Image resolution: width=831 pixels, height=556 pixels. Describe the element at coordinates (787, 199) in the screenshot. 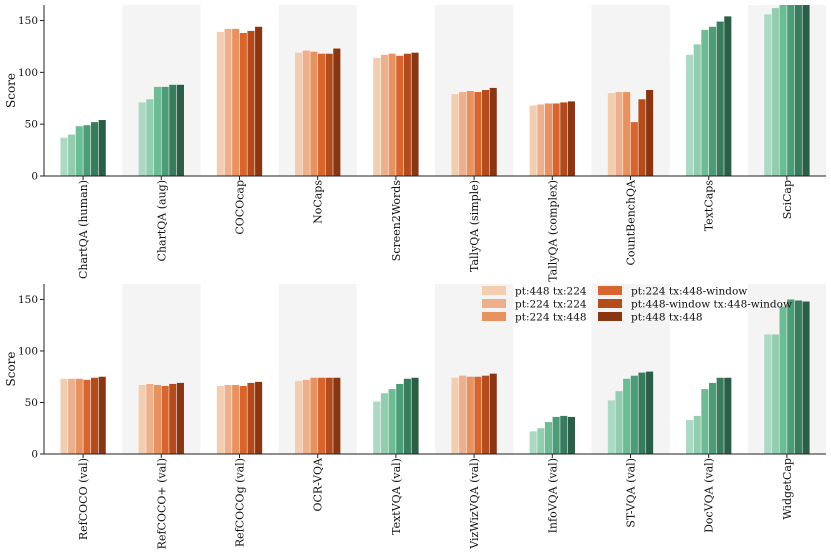

I see `x-category-label: SciCap` at that location.